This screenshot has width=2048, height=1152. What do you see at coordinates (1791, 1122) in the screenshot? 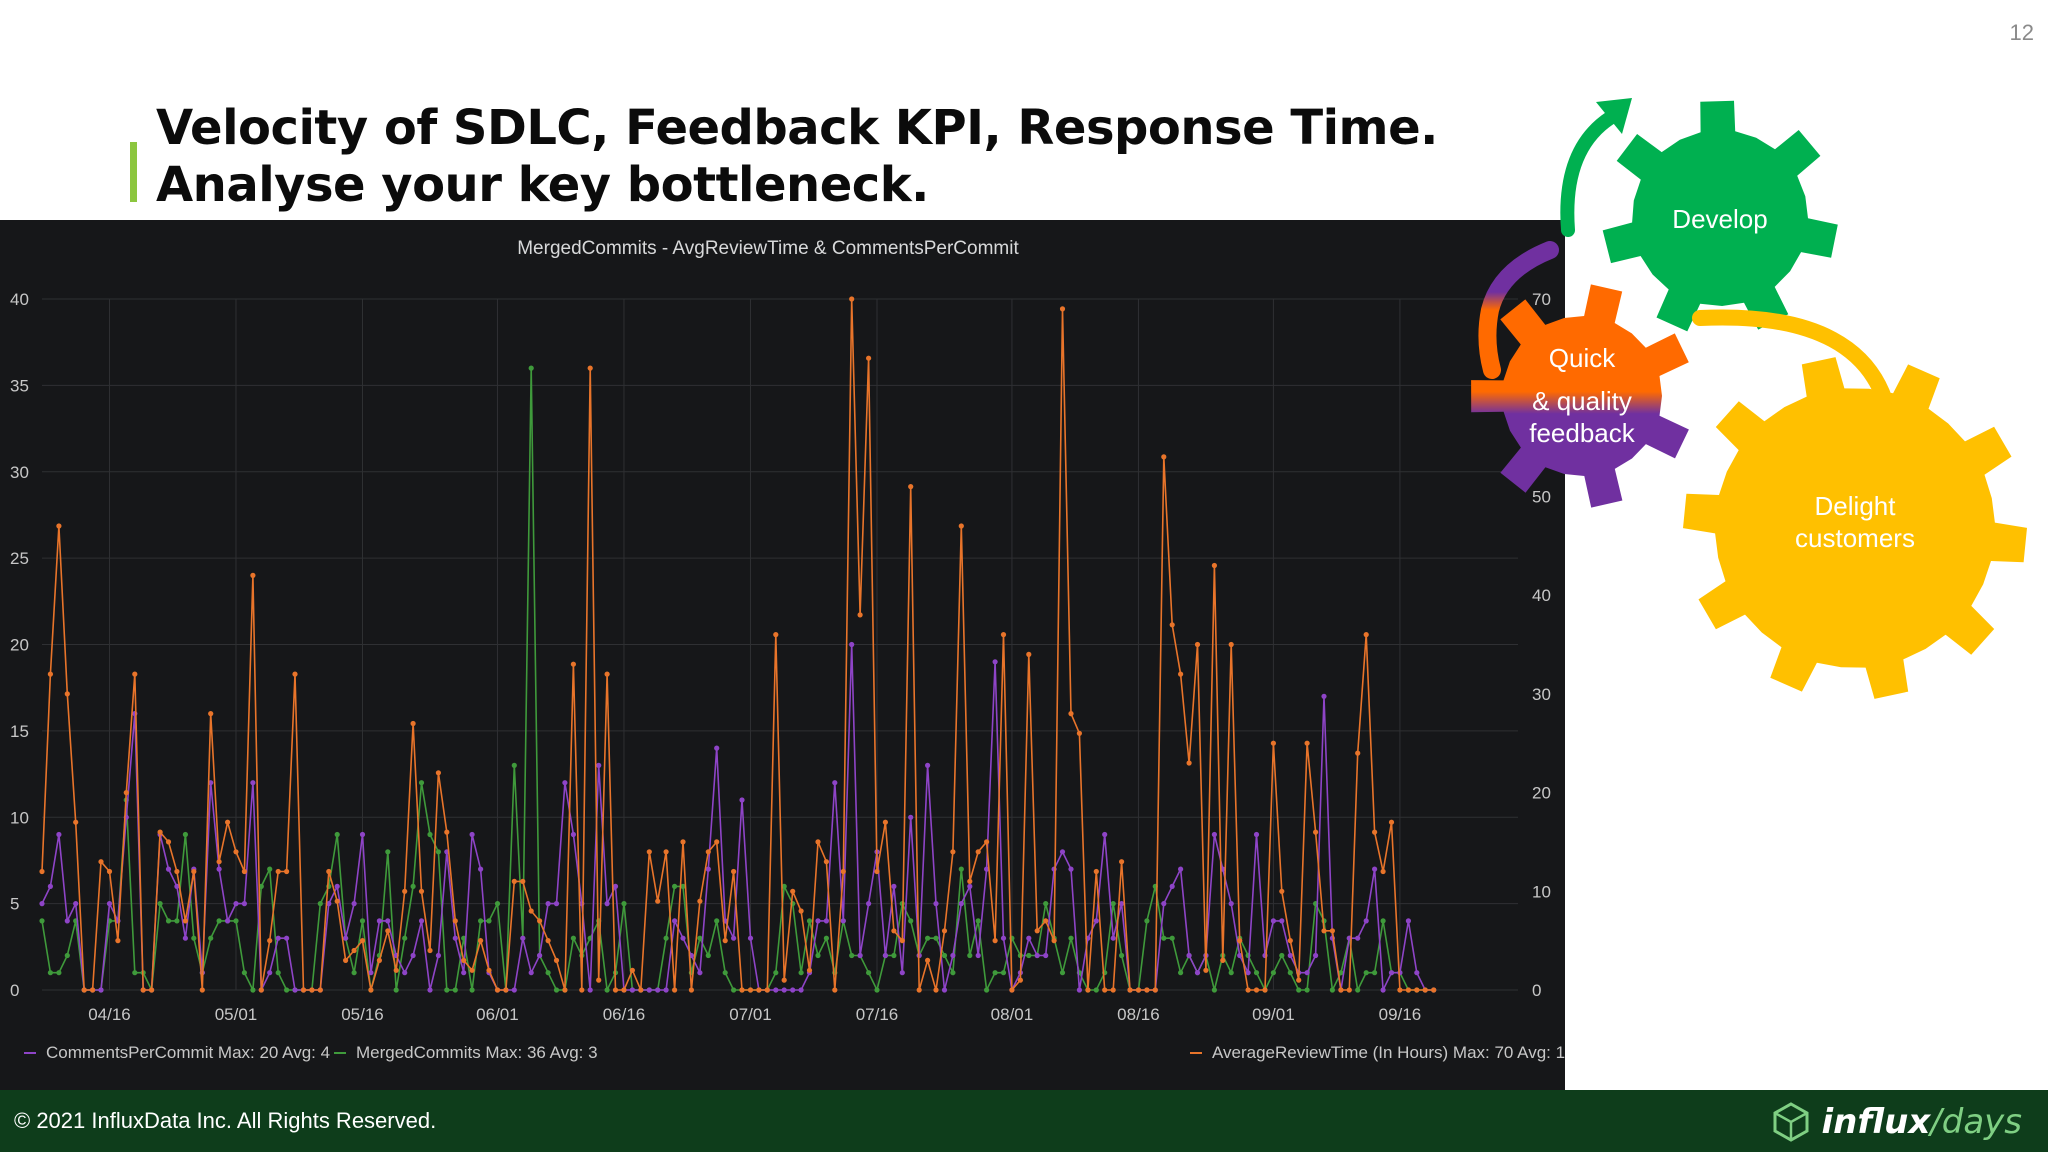
I see `influx-cube-icon` at bounding box center [1791, 1122].